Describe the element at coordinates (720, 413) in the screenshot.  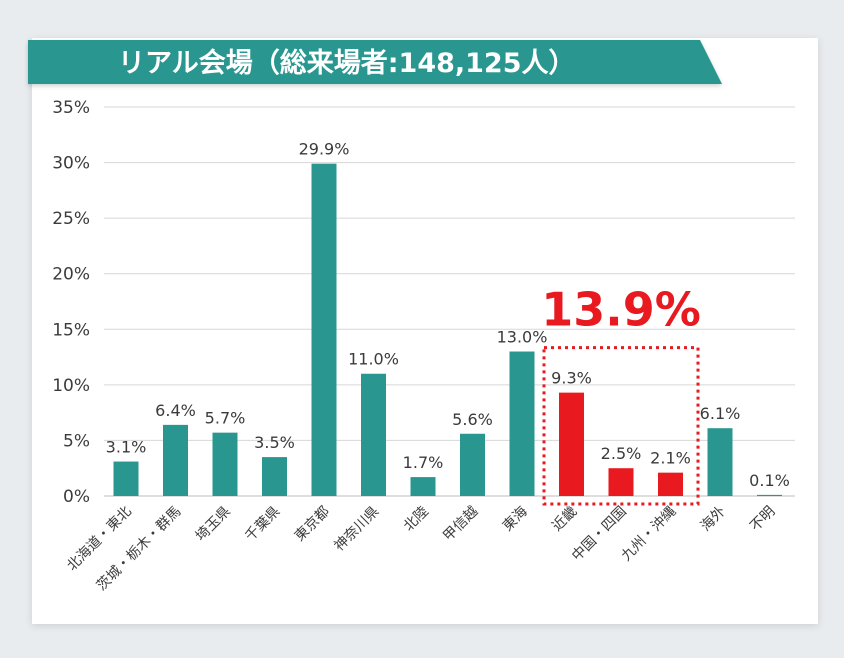
I see `data-label: 6.1%` at that location.